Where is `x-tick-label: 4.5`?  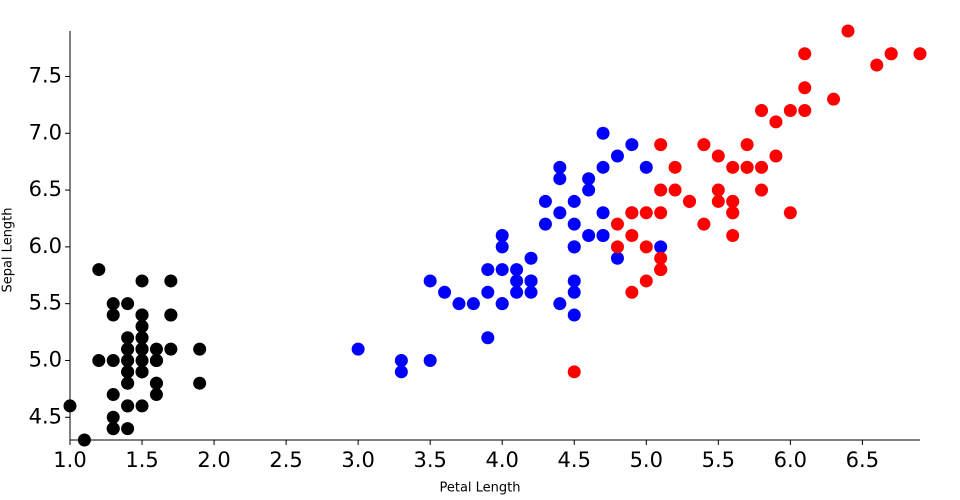 x-tick-label: 4.5 is located at coordinates (574, 460).